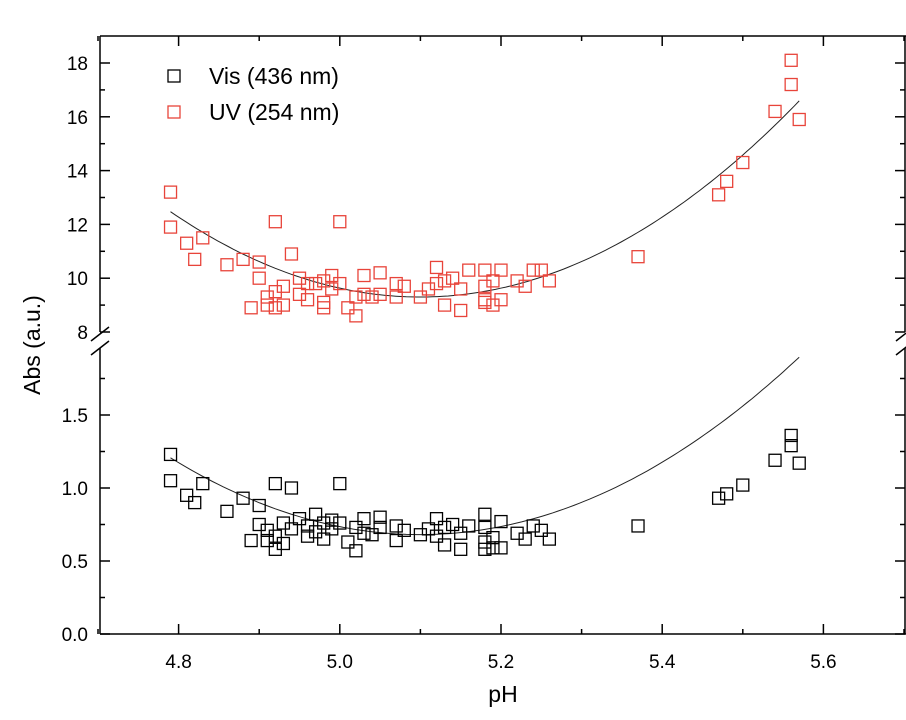  What do you see at coordinates (823, 662) in the screenshot?
I see `x-tick-label: 5.6` at bounding box center [823, 662].